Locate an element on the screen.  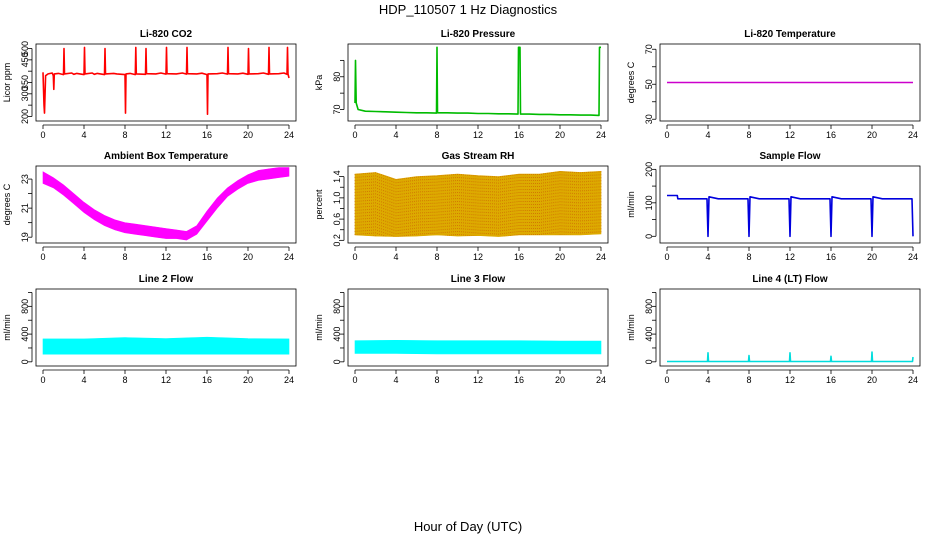
y-tick-label: 350 is located at coordinates (25, 82).